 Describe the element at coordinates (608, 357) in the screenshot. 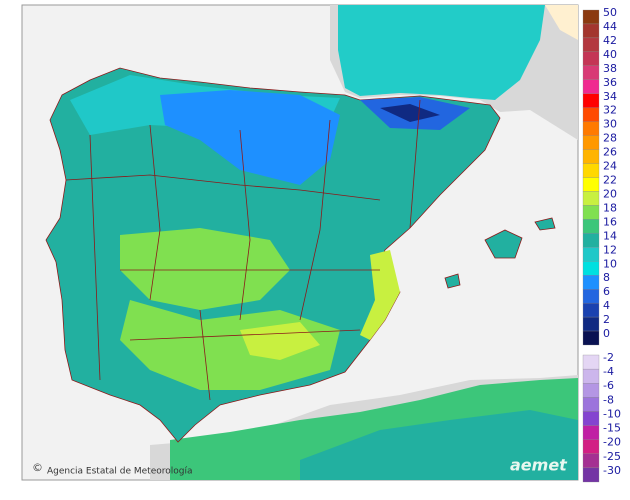

I see `legend-label: -2` at that location.